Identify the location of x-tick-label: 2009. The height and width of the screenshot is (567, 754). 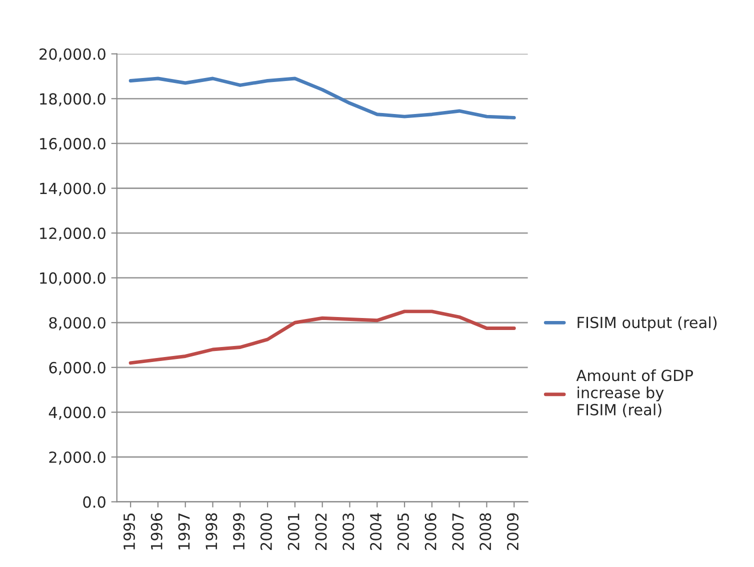
(512, 531).